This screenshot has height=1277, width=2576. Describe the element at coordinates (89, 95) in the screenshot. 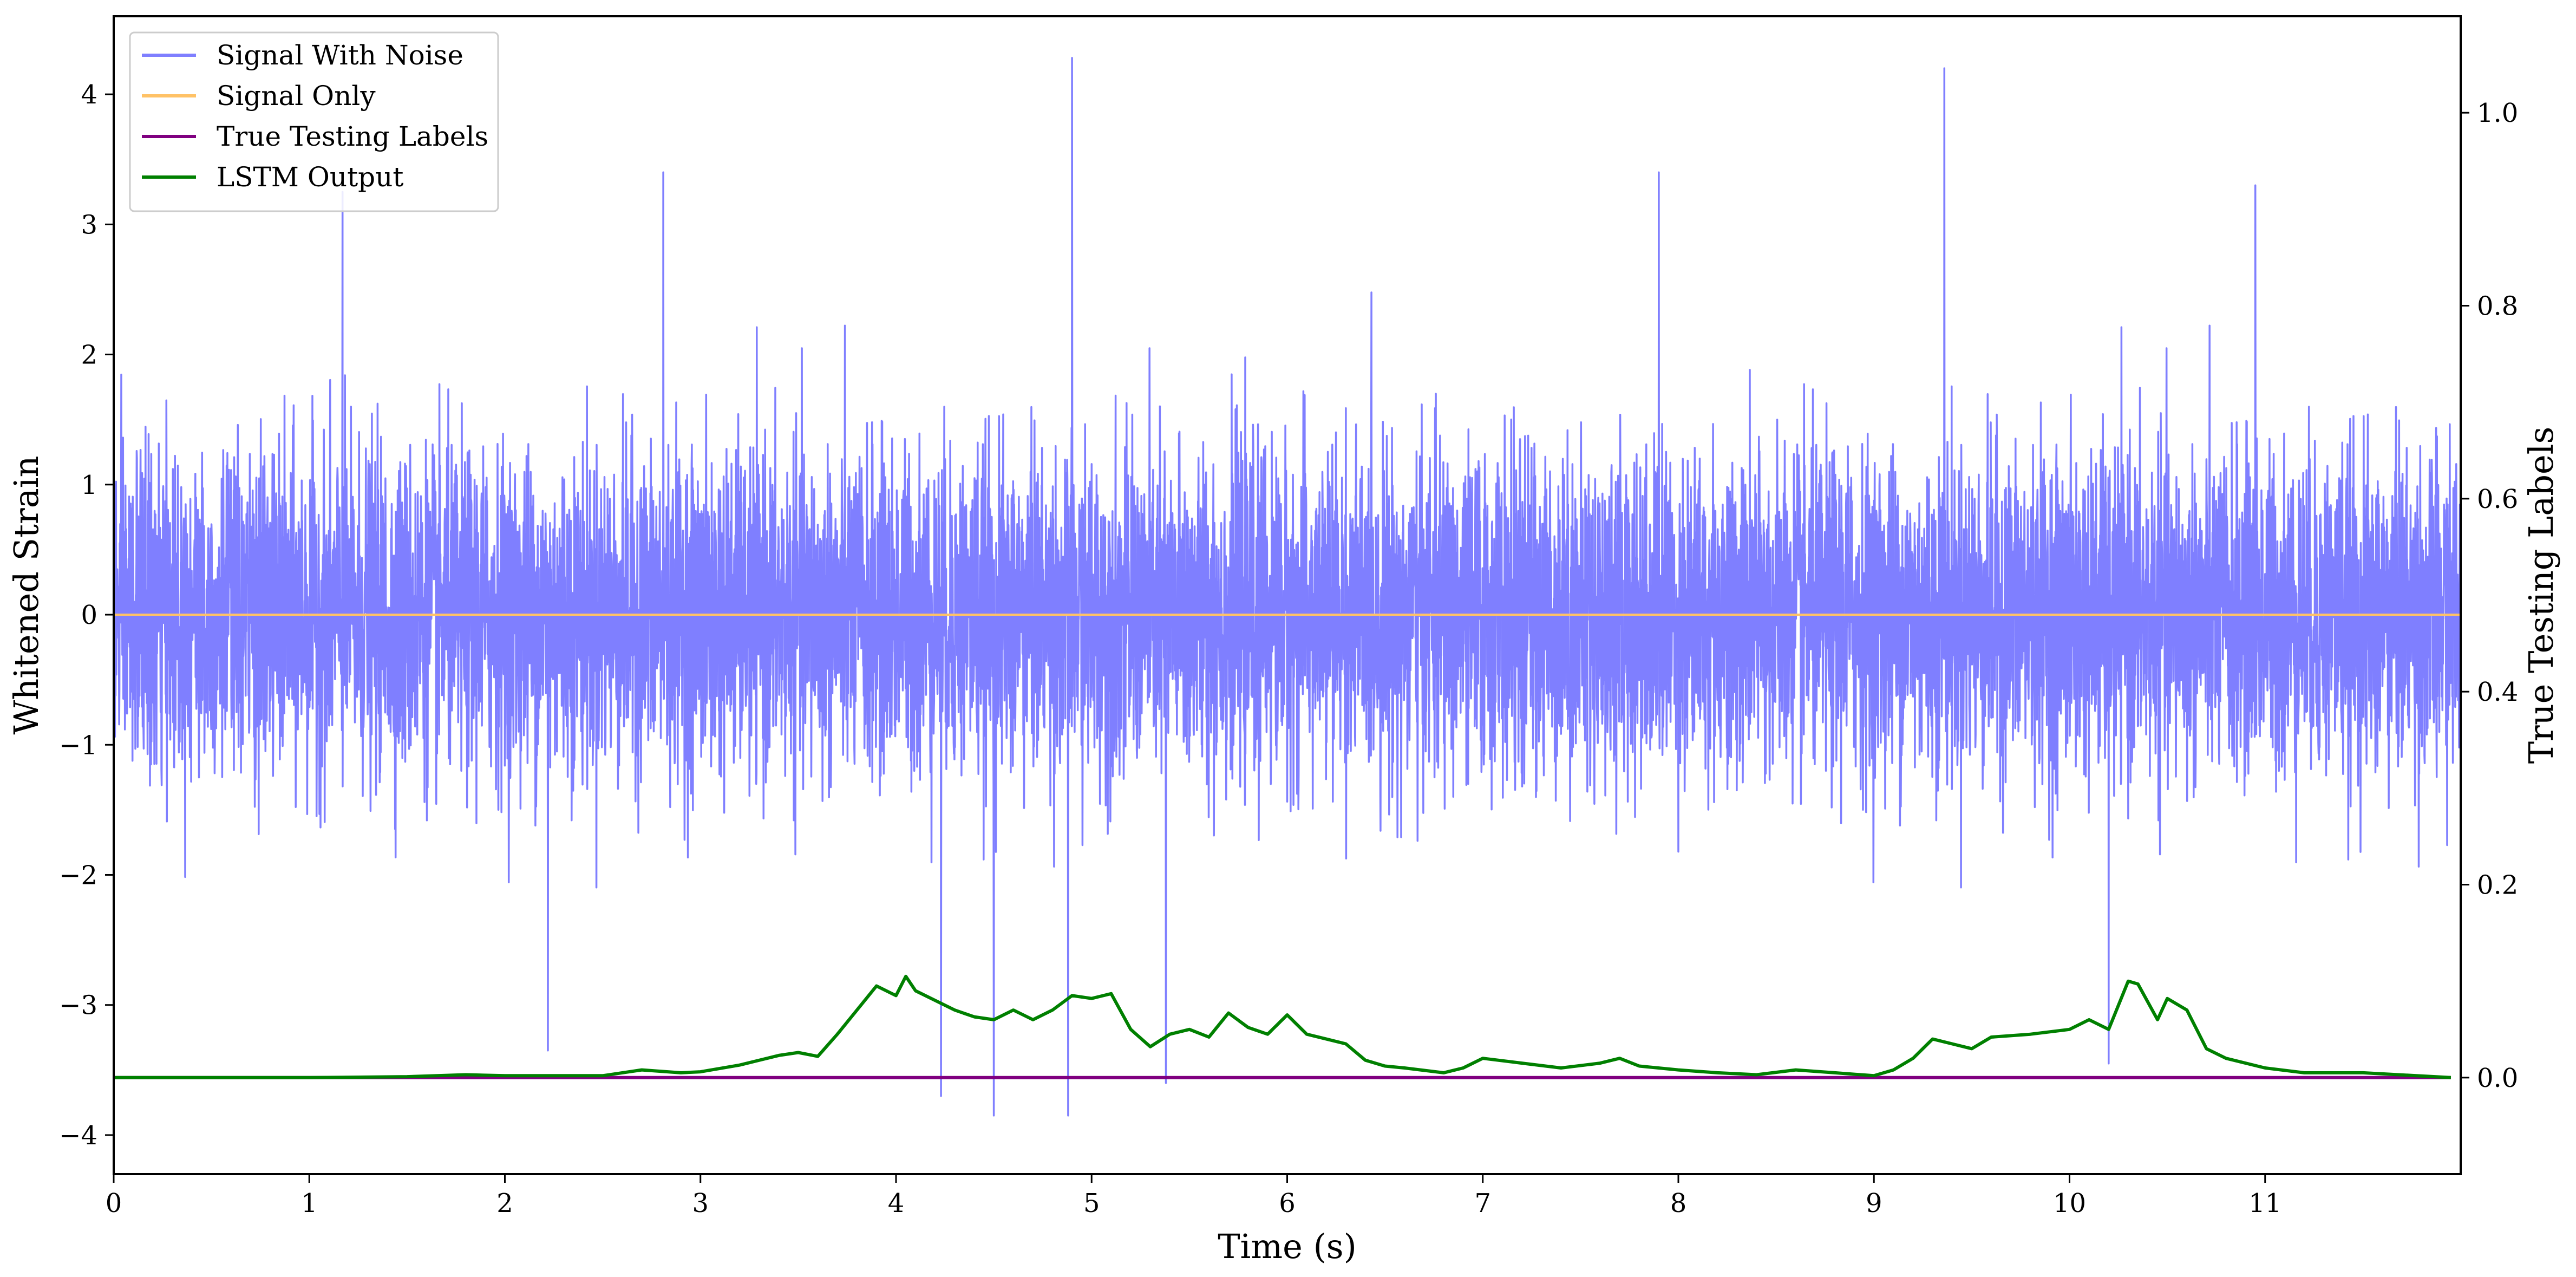

I see `y-left-tick-label: 4` at that location.